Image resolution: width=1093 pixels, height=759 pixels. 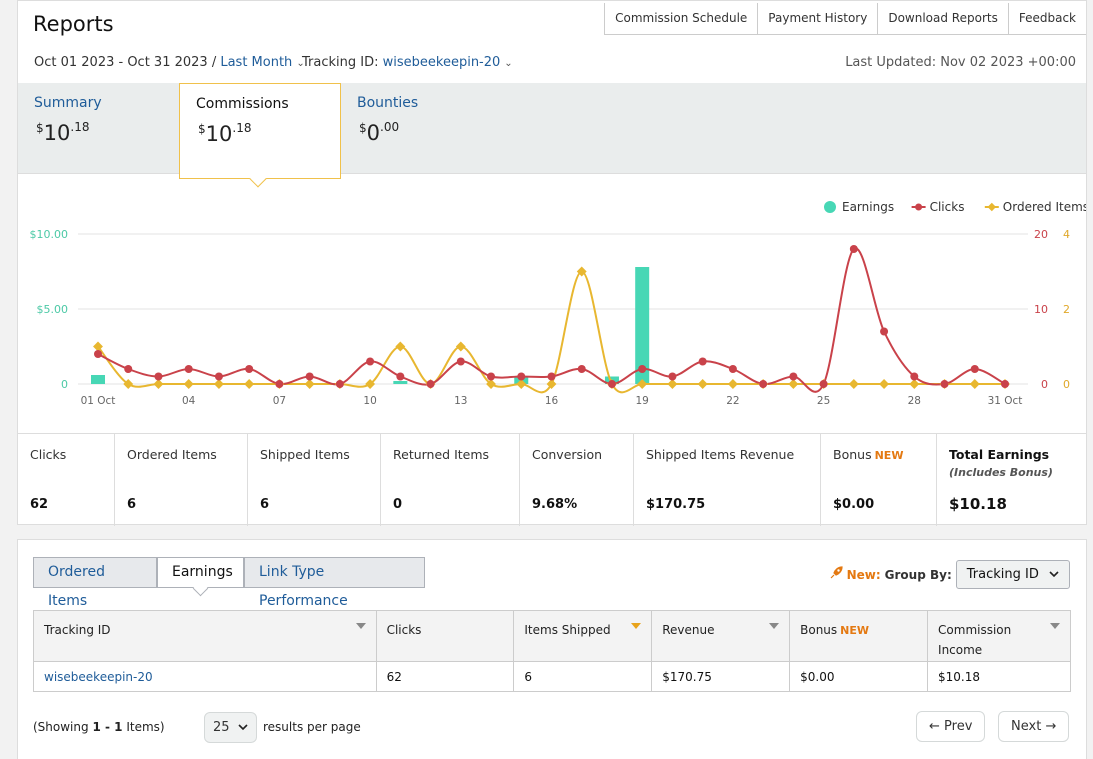 I want to click on stat-bonus: Bonus NEW $0.00, so click(x=879, y=480).